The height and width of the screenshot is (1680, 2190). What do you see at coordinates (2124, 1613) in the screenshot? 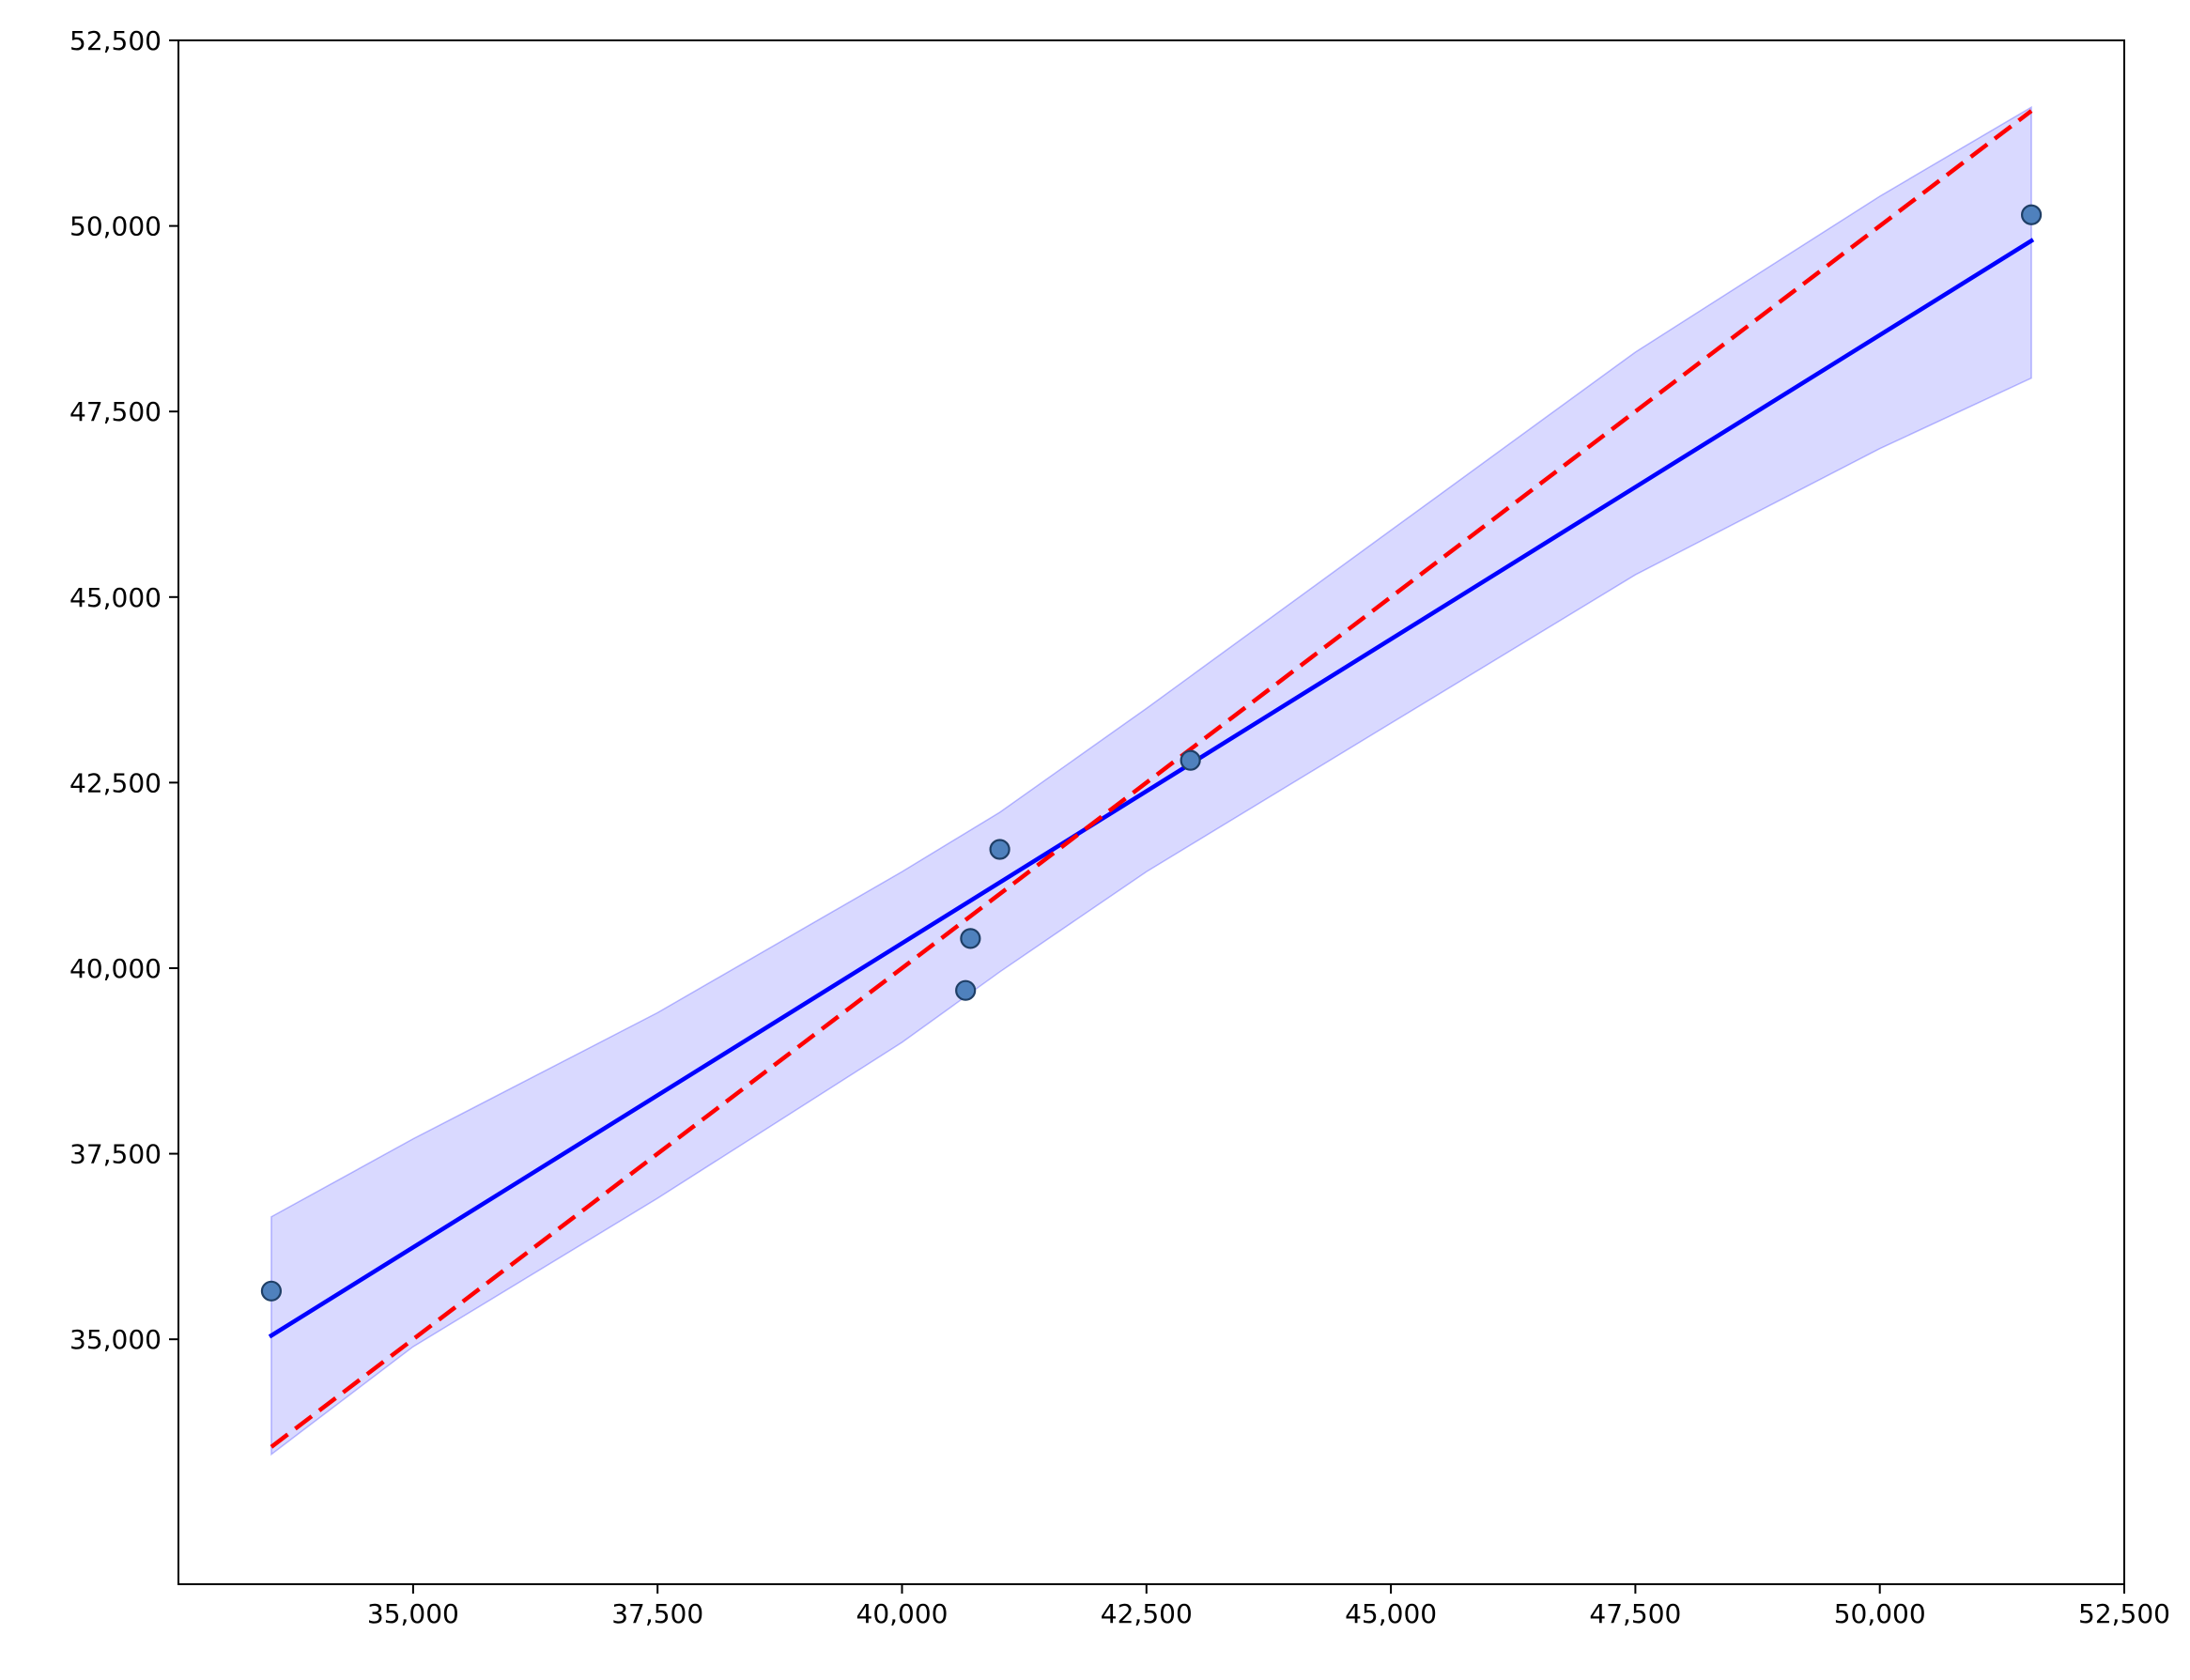
I see `x-tick-label: 52,500` at bounding box center [2124, 1613].